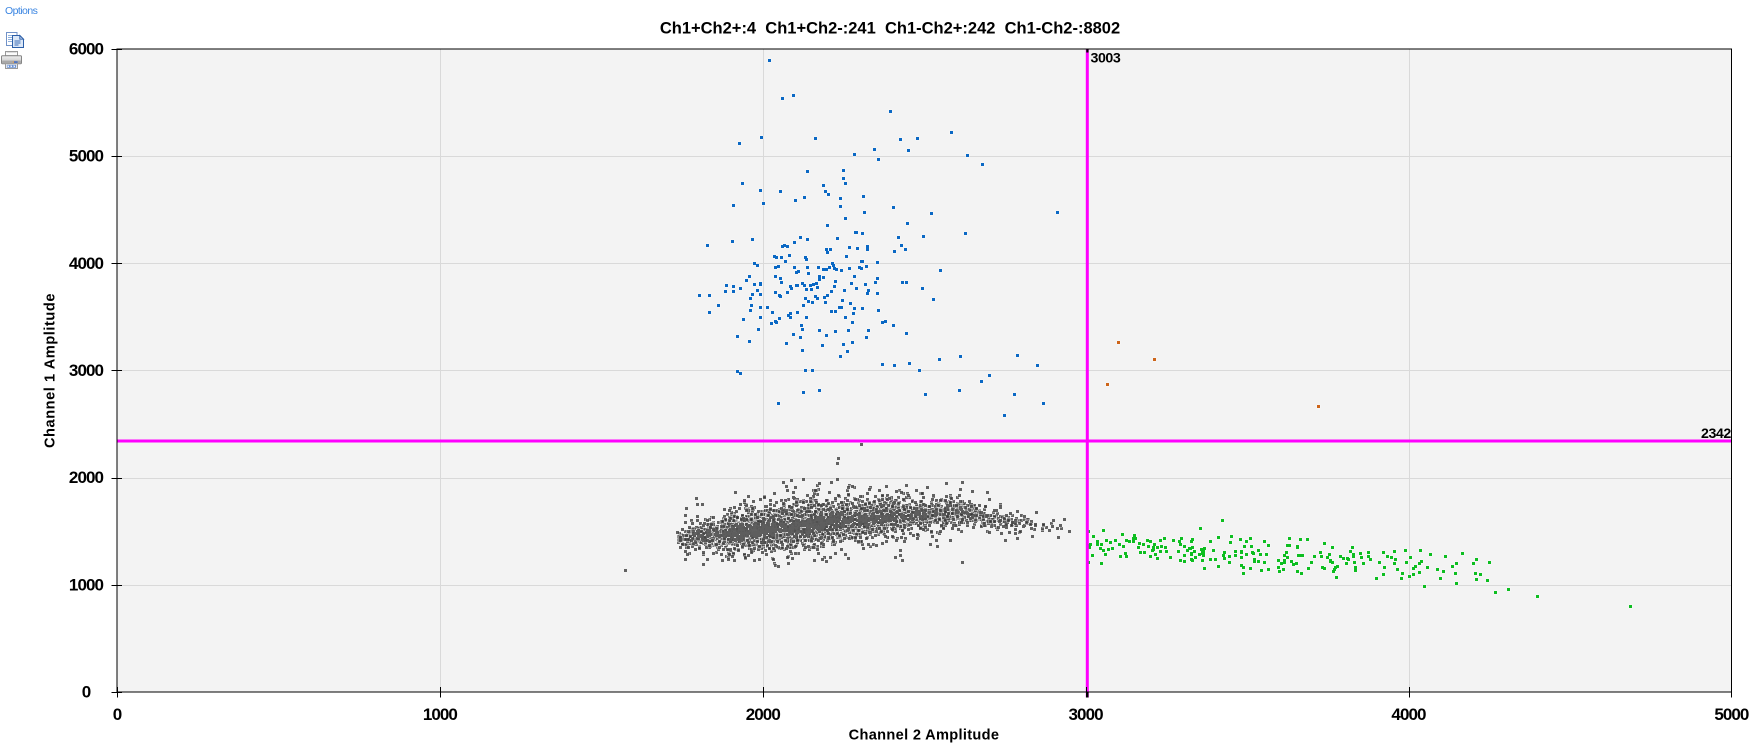 The height and width of the screenshot is (749, 1758). Describe the element at coordinates (51, 370) in the screenshot. I see `svg-text: Channel 1 Amplitude` at that location.